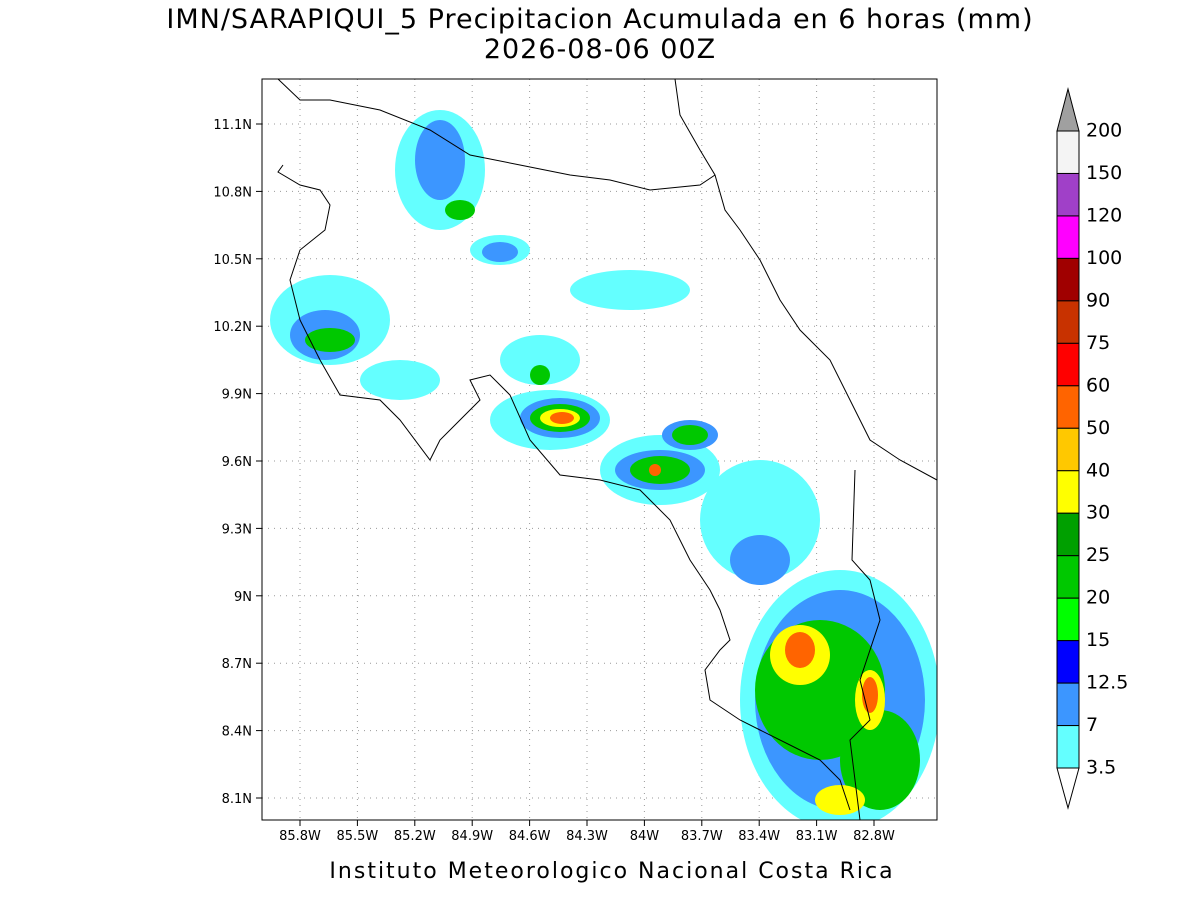 This screenshot has height=900, width=1200. What do you see at coordinates (1098, 598) in the screenshot?
I see `colorbar-label: 20` at bounding box center [1098, 598].